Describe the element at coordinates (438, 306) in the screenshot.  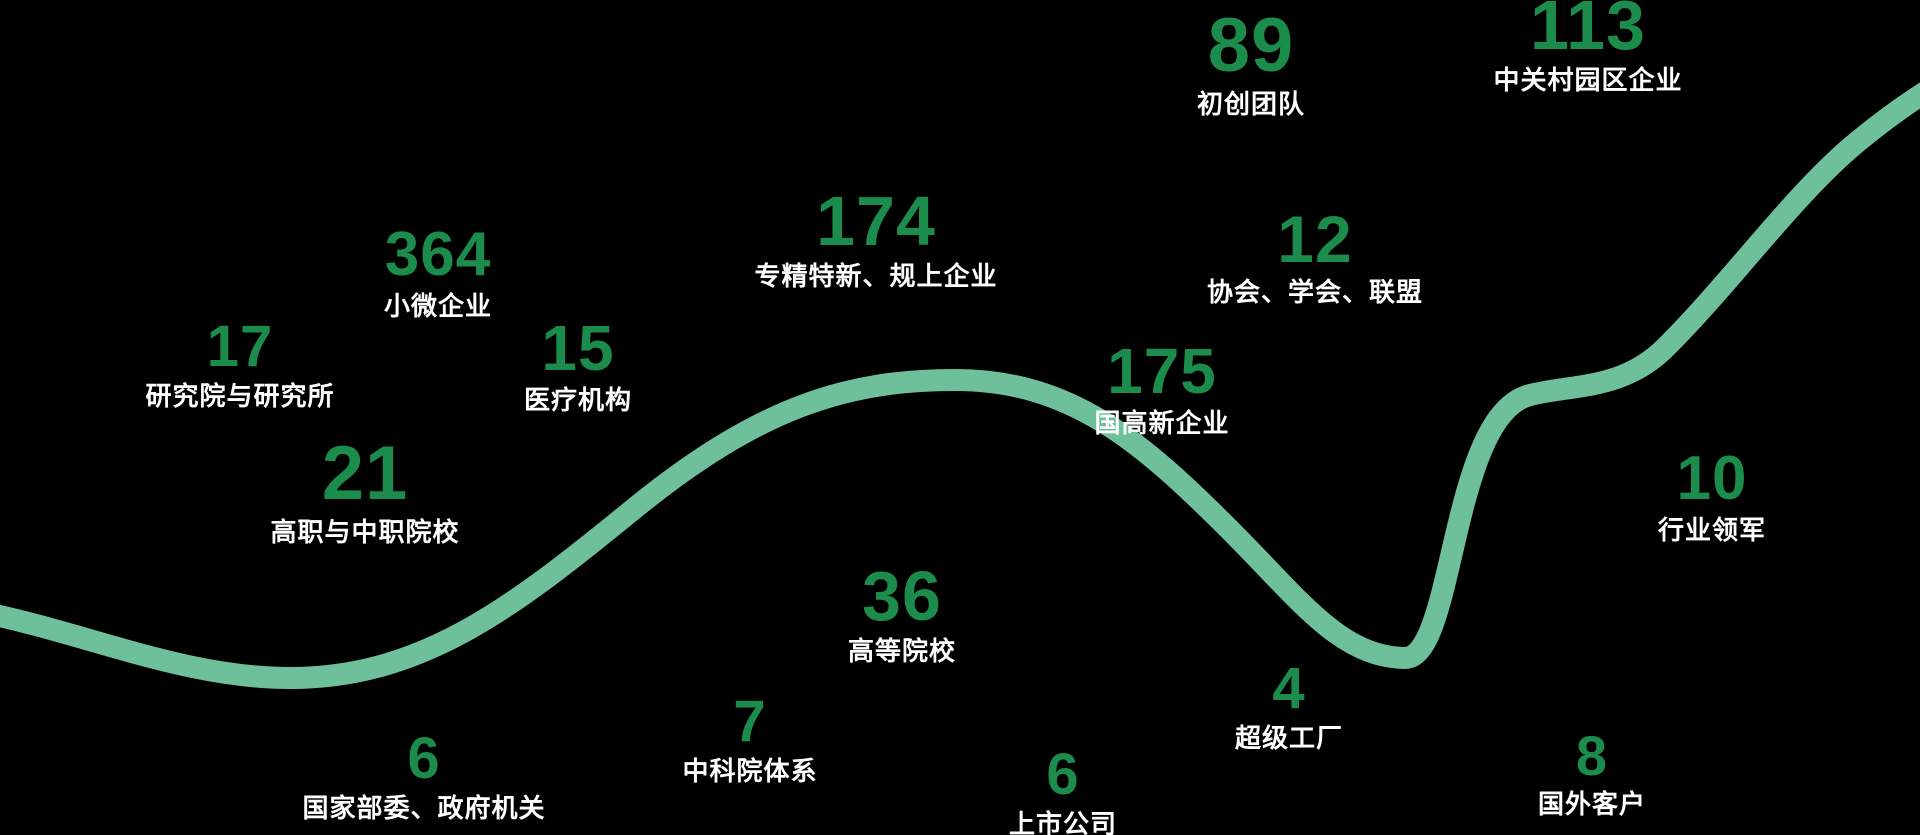
I see `stat-label: 小微企业` at that location.